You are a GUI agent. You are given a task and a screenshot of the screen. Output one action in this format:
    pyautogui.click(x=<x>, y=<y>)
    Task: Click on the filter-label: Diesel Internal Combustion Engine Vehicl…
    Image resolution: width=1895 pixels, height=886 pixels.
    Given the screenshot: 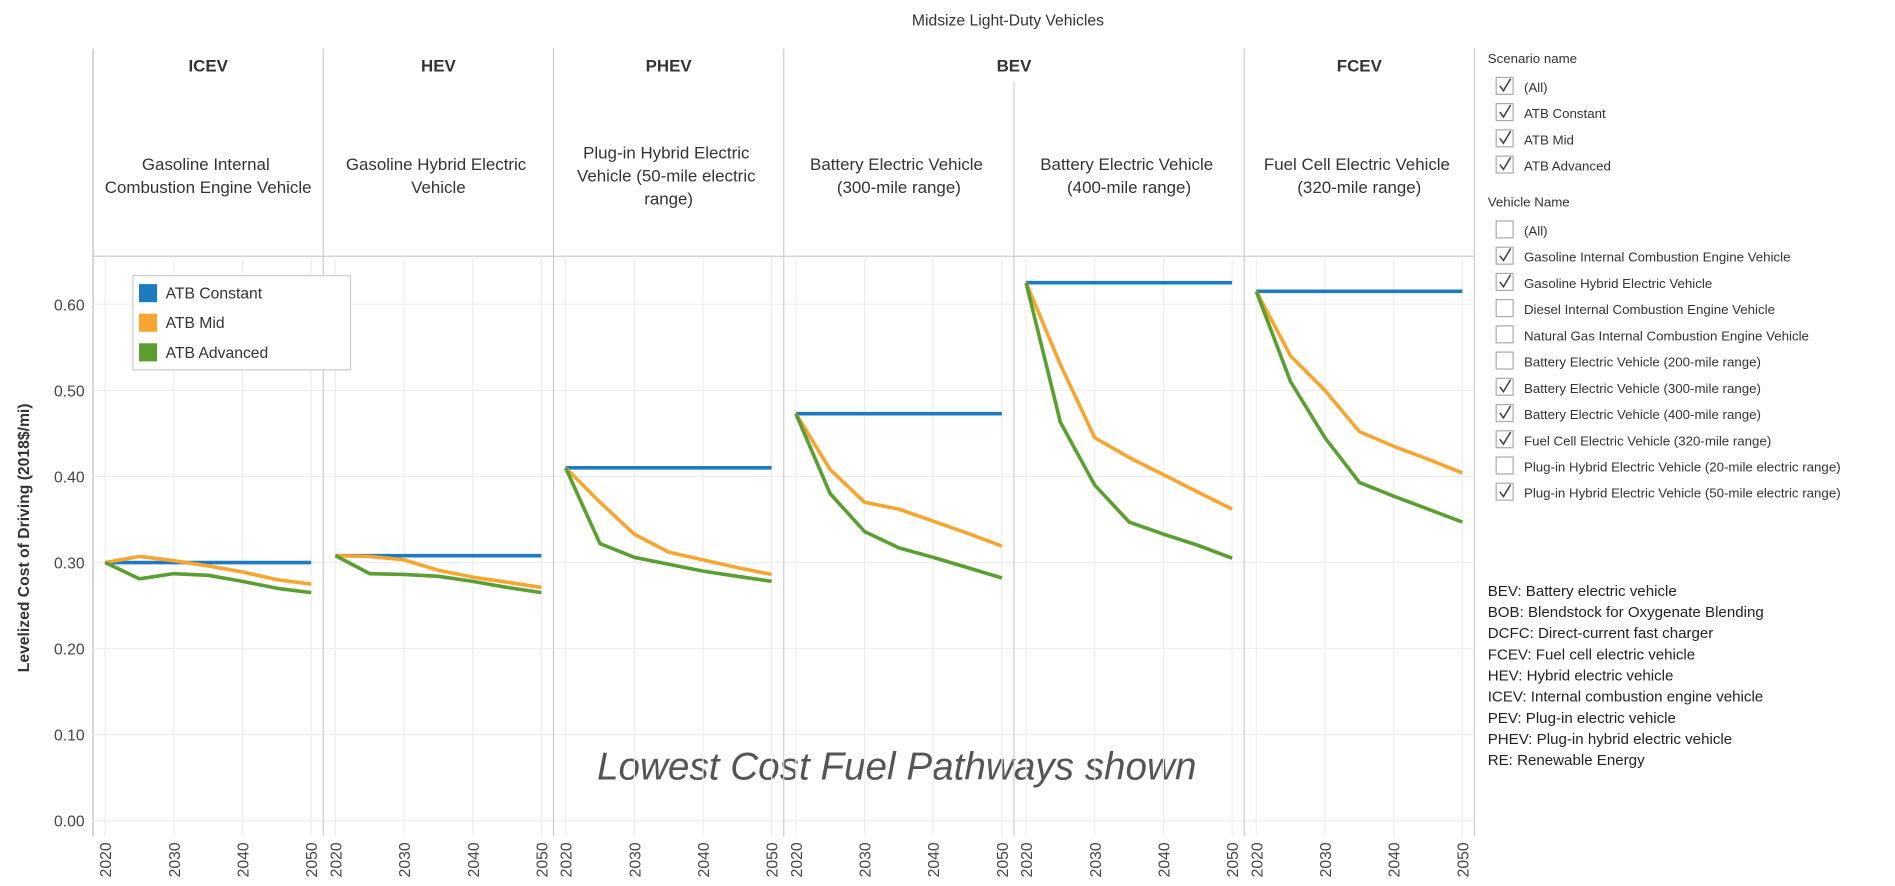 What is the action you would take?
    pyautogui.click(x=1649, y=309)
    